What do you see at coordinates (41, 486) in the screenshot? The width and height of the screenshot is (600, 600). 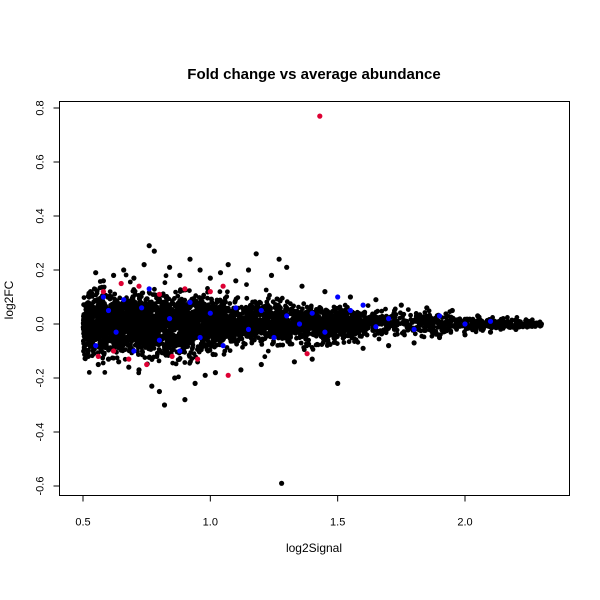 I see `y-tick-label: -0.6` at bounding box center [41, 486].